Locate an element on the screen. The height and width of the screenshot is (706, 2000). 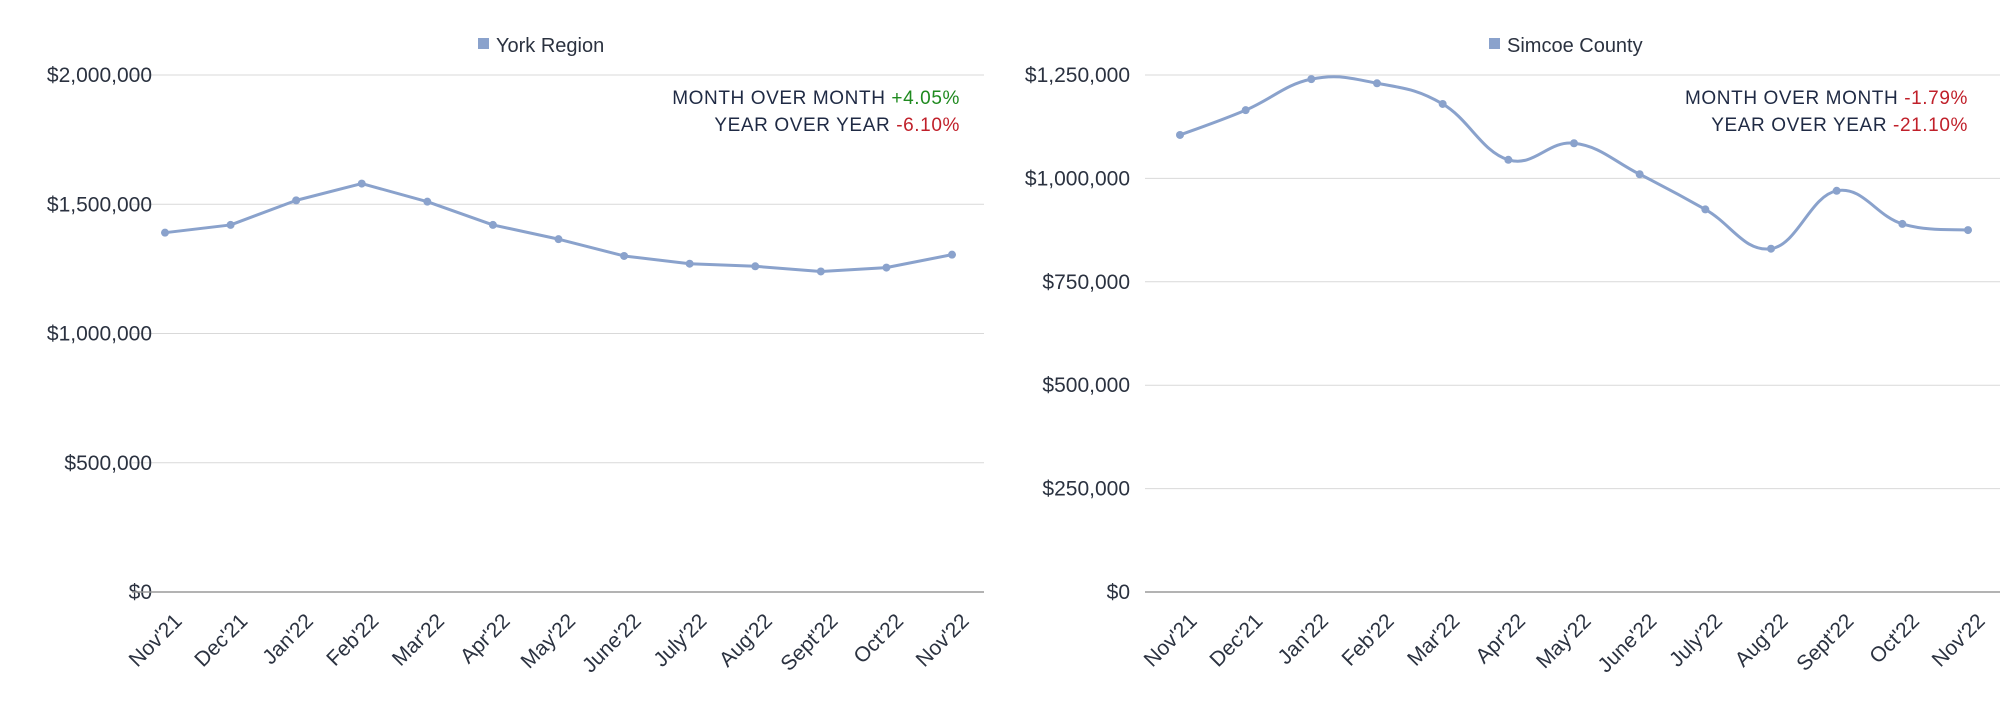
stat-month-over-month: MONTH OVER MONTH +4.05% is located at coordinates (816, 98).